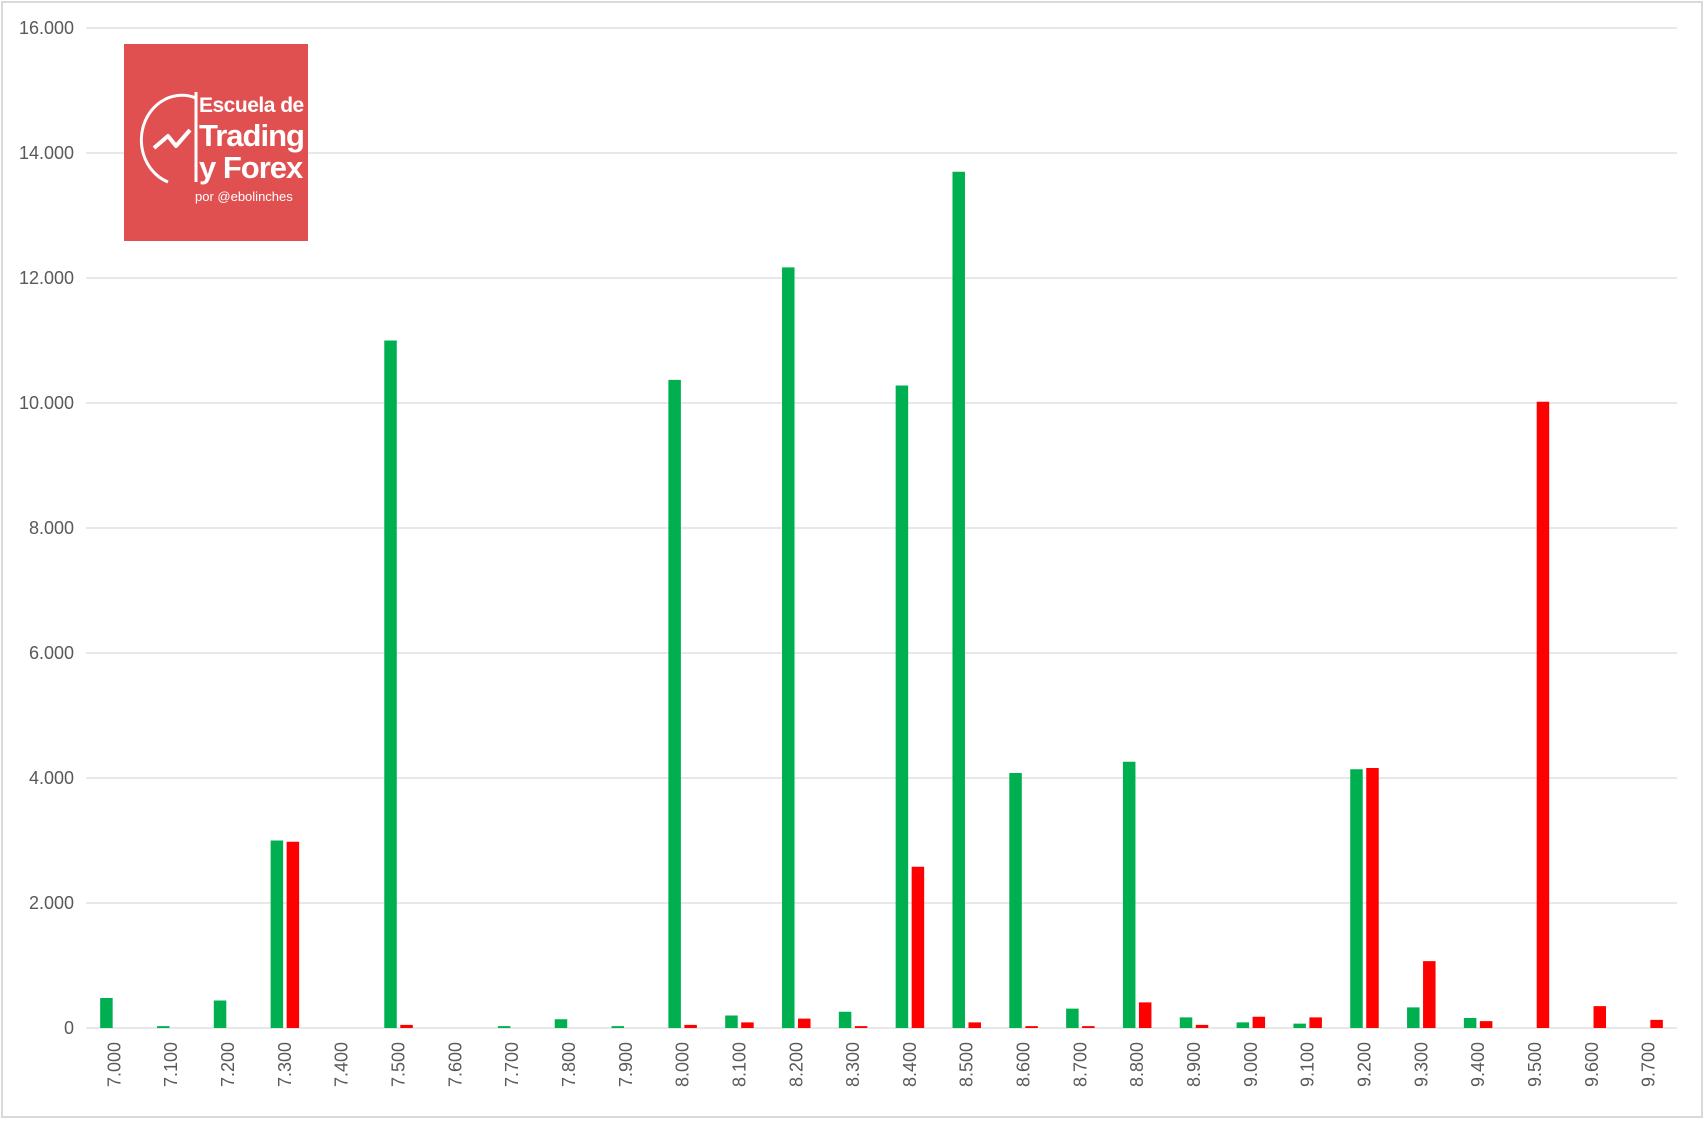 The image size is (1706, 1121). I want to click on x-tick-label: 9.700, so click(1649, 1064).